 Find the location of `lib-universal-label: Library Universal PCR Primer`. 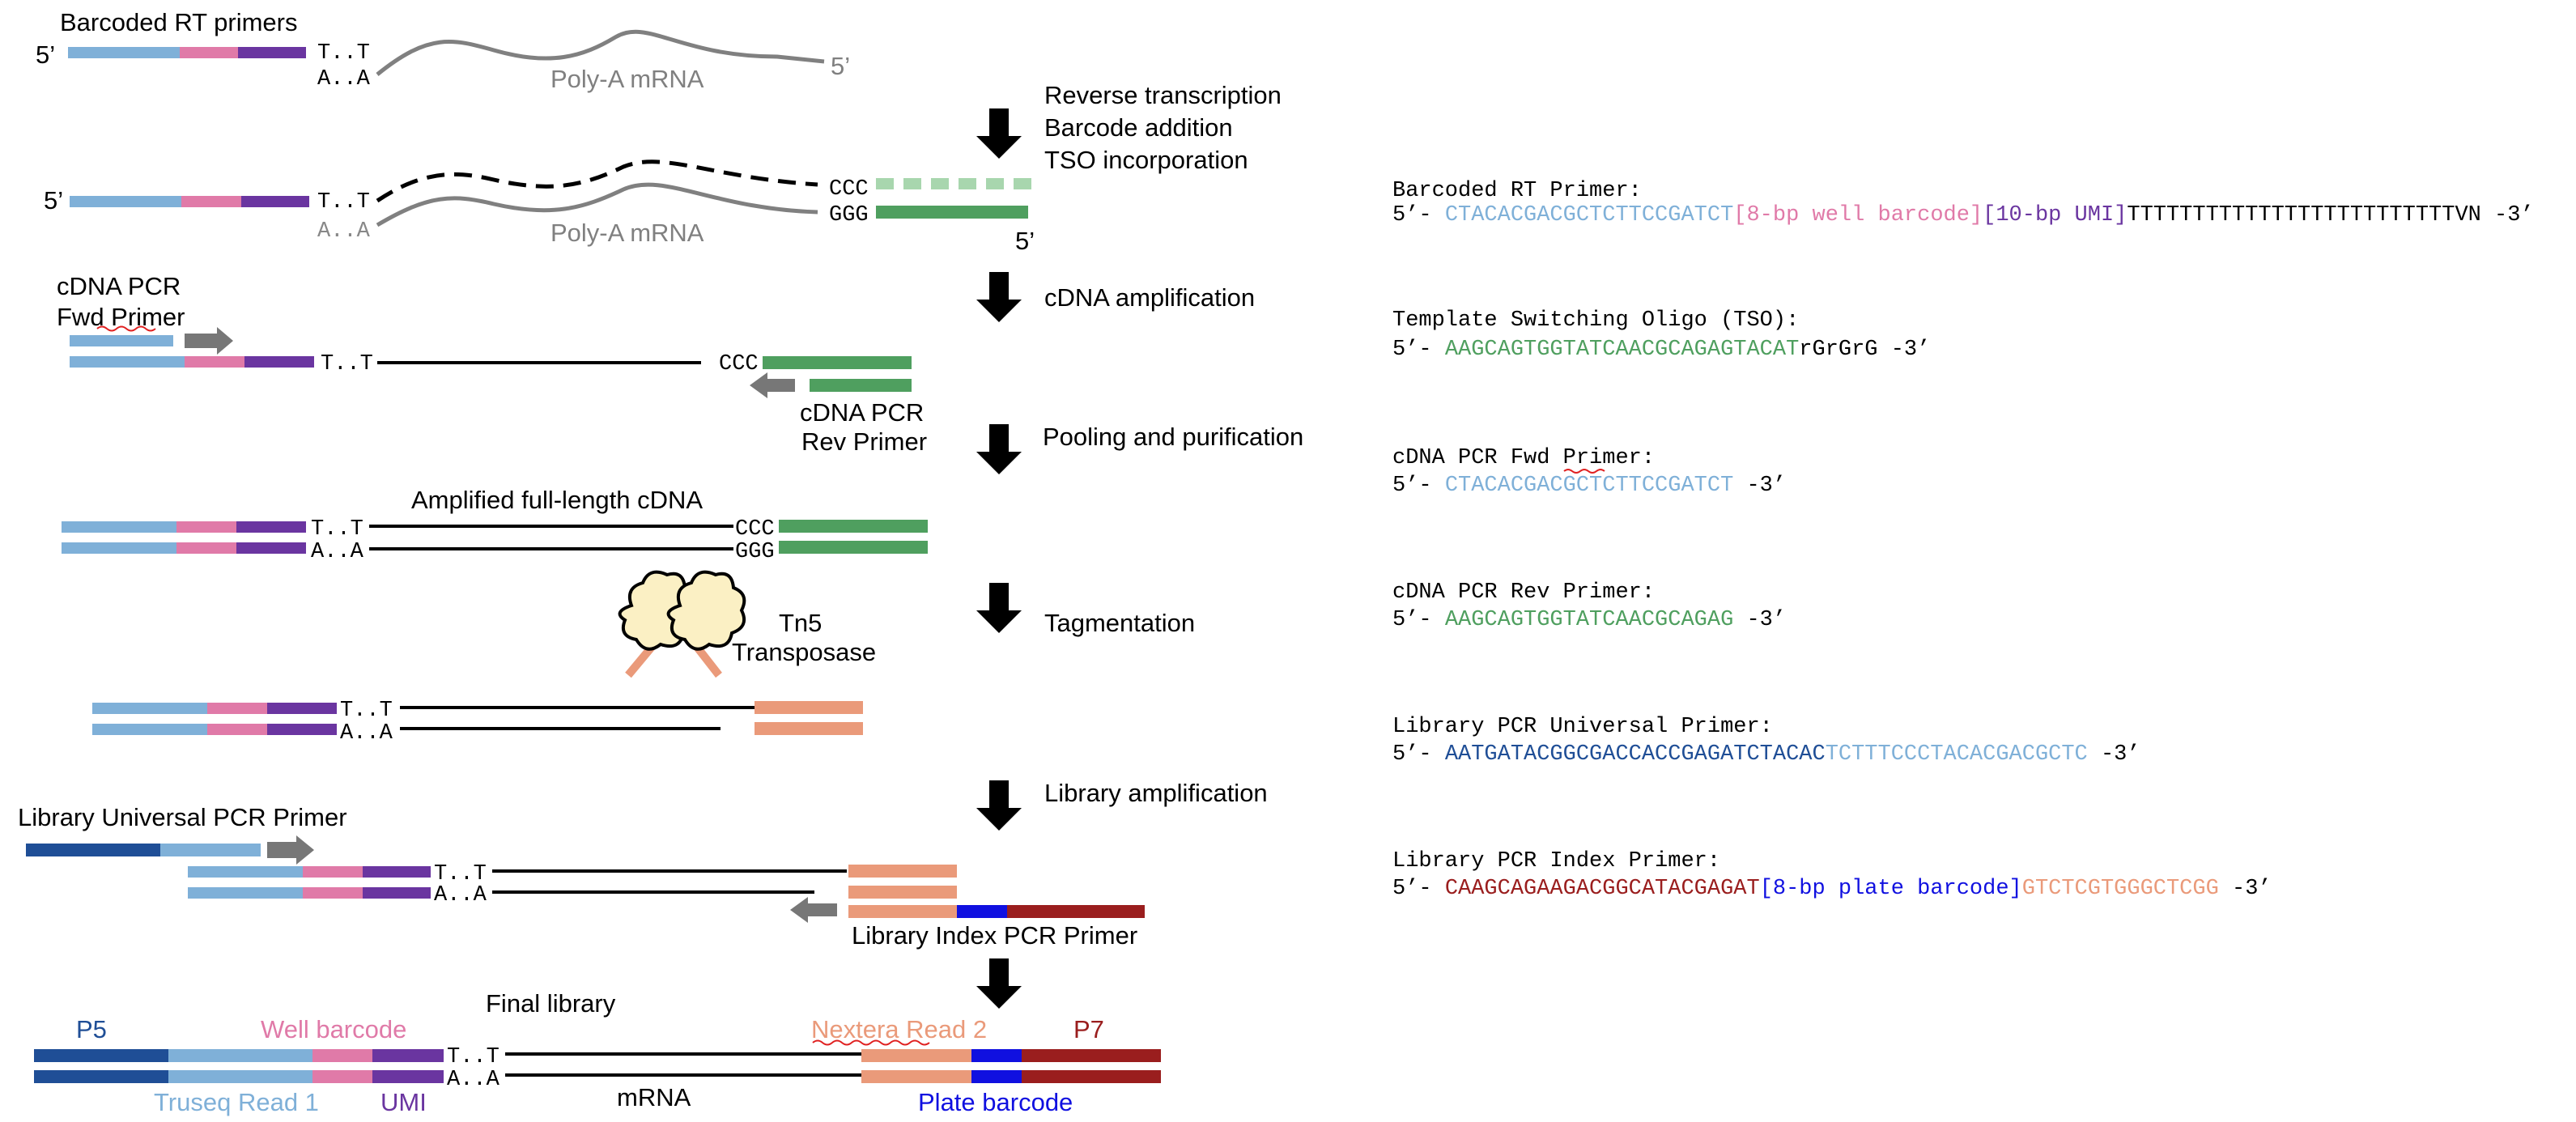

lib-universal-label: Library Universal PCR Primer is located at coordinates (182, 817).